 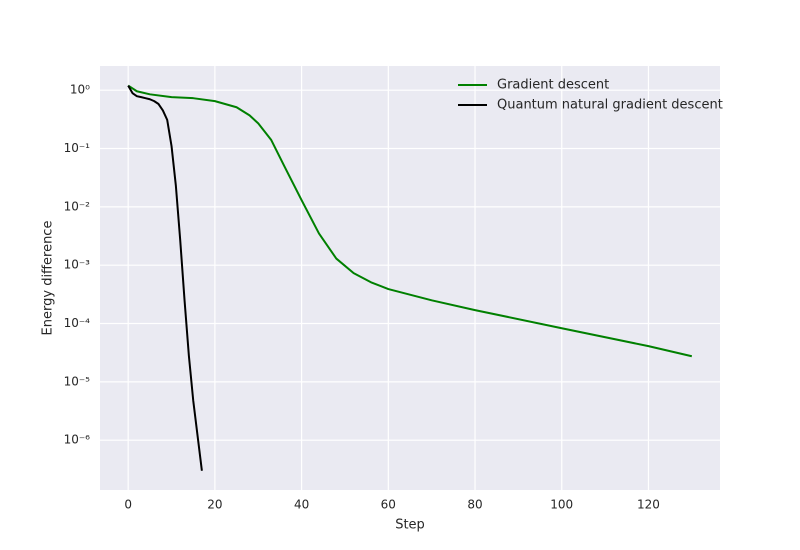 What do you see at coordinates (165, 278) in the screenshot?
I see `series-line` at bounding box center [165, 278].